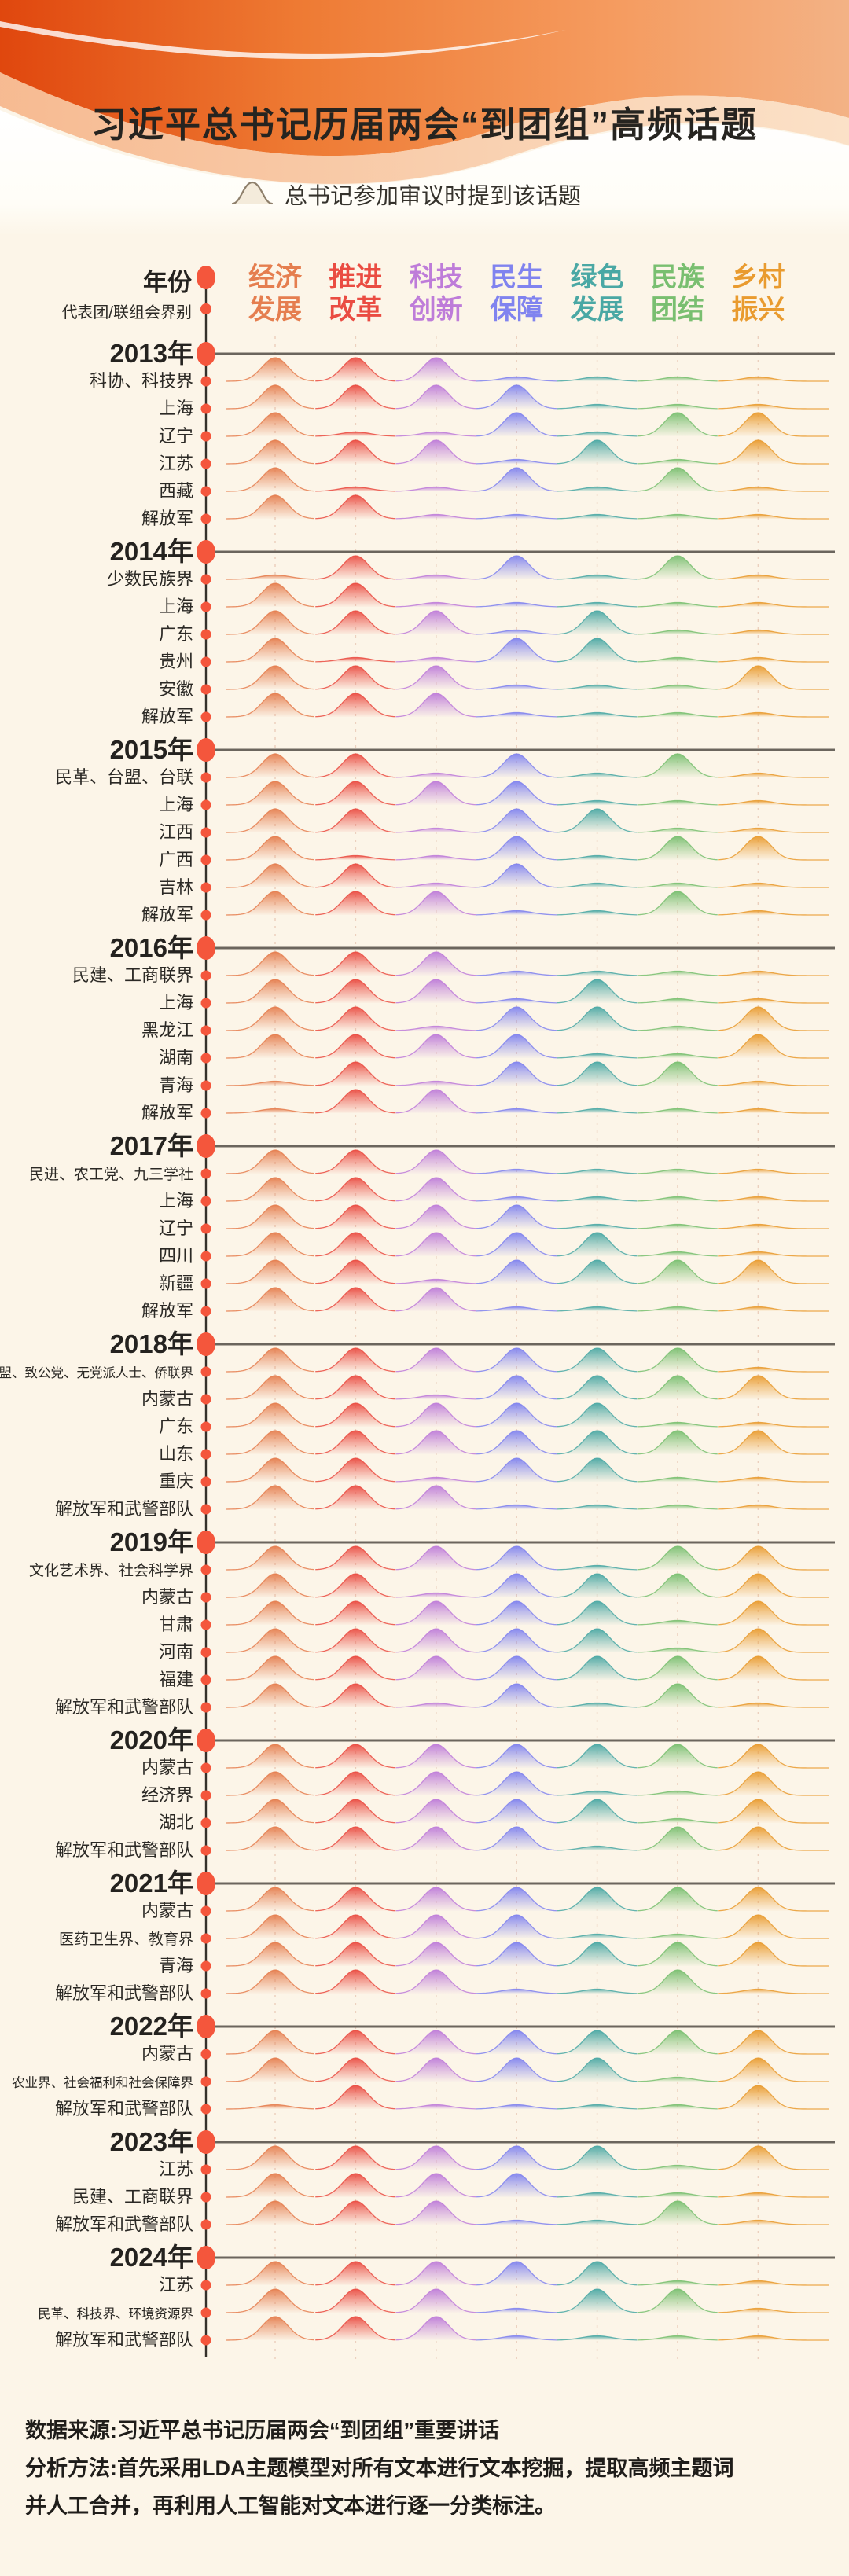 This screenshot has width=849, height=2576. What do you see at coordinates (151, 353) in the screenshot?
I see `year-label: 2013年` at bounding box center [151, 353].